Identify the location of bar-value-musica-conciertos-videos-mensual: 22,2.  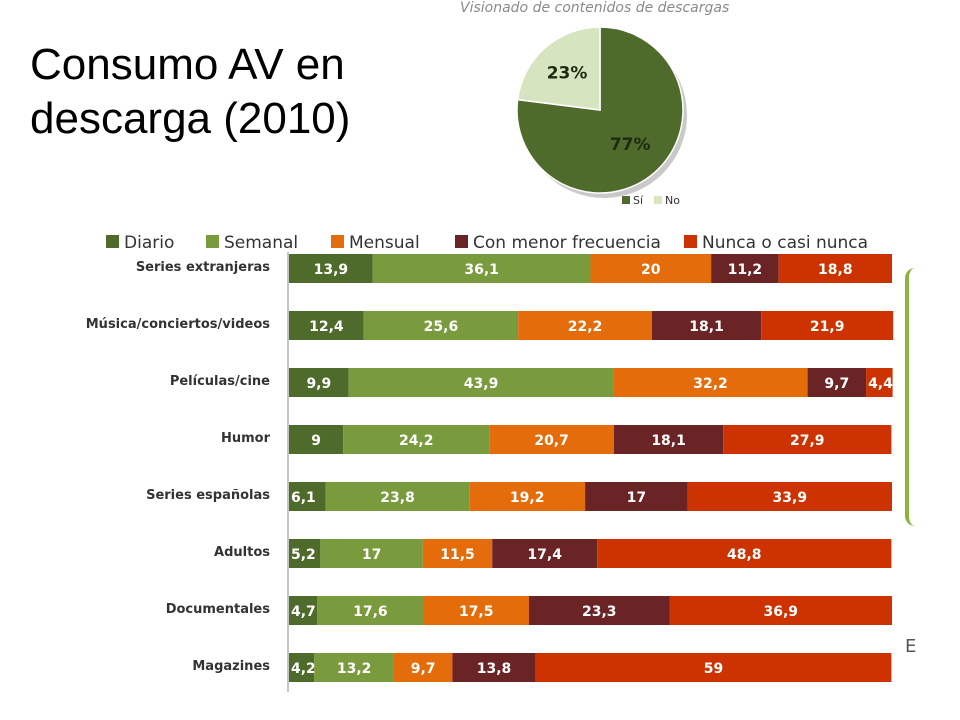
(585, 327).